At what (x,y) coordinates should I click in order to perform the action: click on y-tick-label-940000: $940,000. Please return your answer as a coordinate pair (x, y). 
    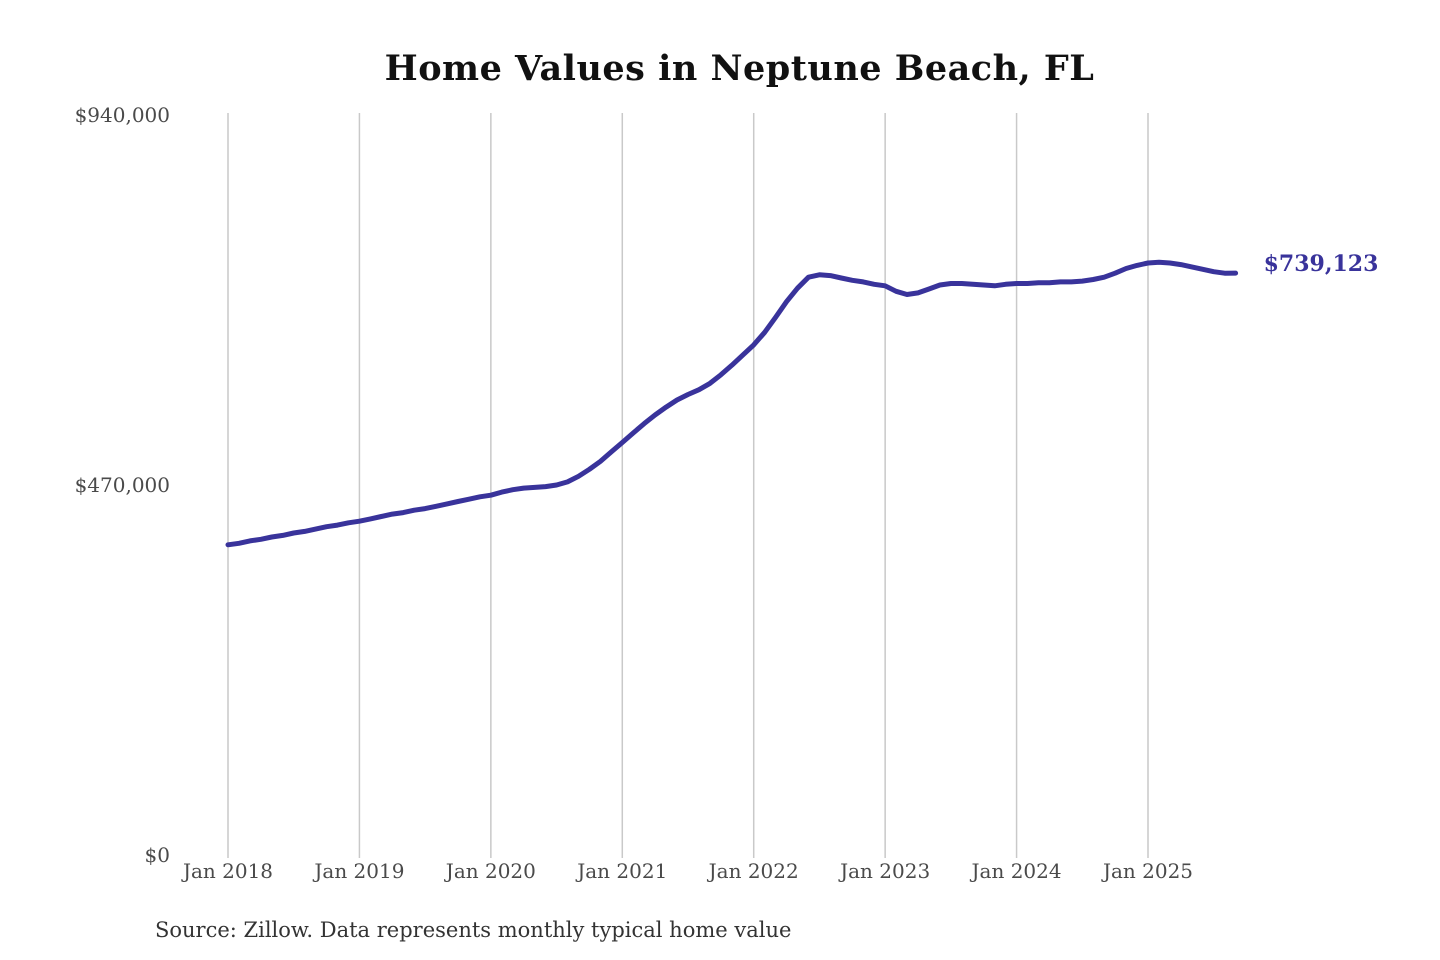
    Looking at the image, I should click on (122, 115).